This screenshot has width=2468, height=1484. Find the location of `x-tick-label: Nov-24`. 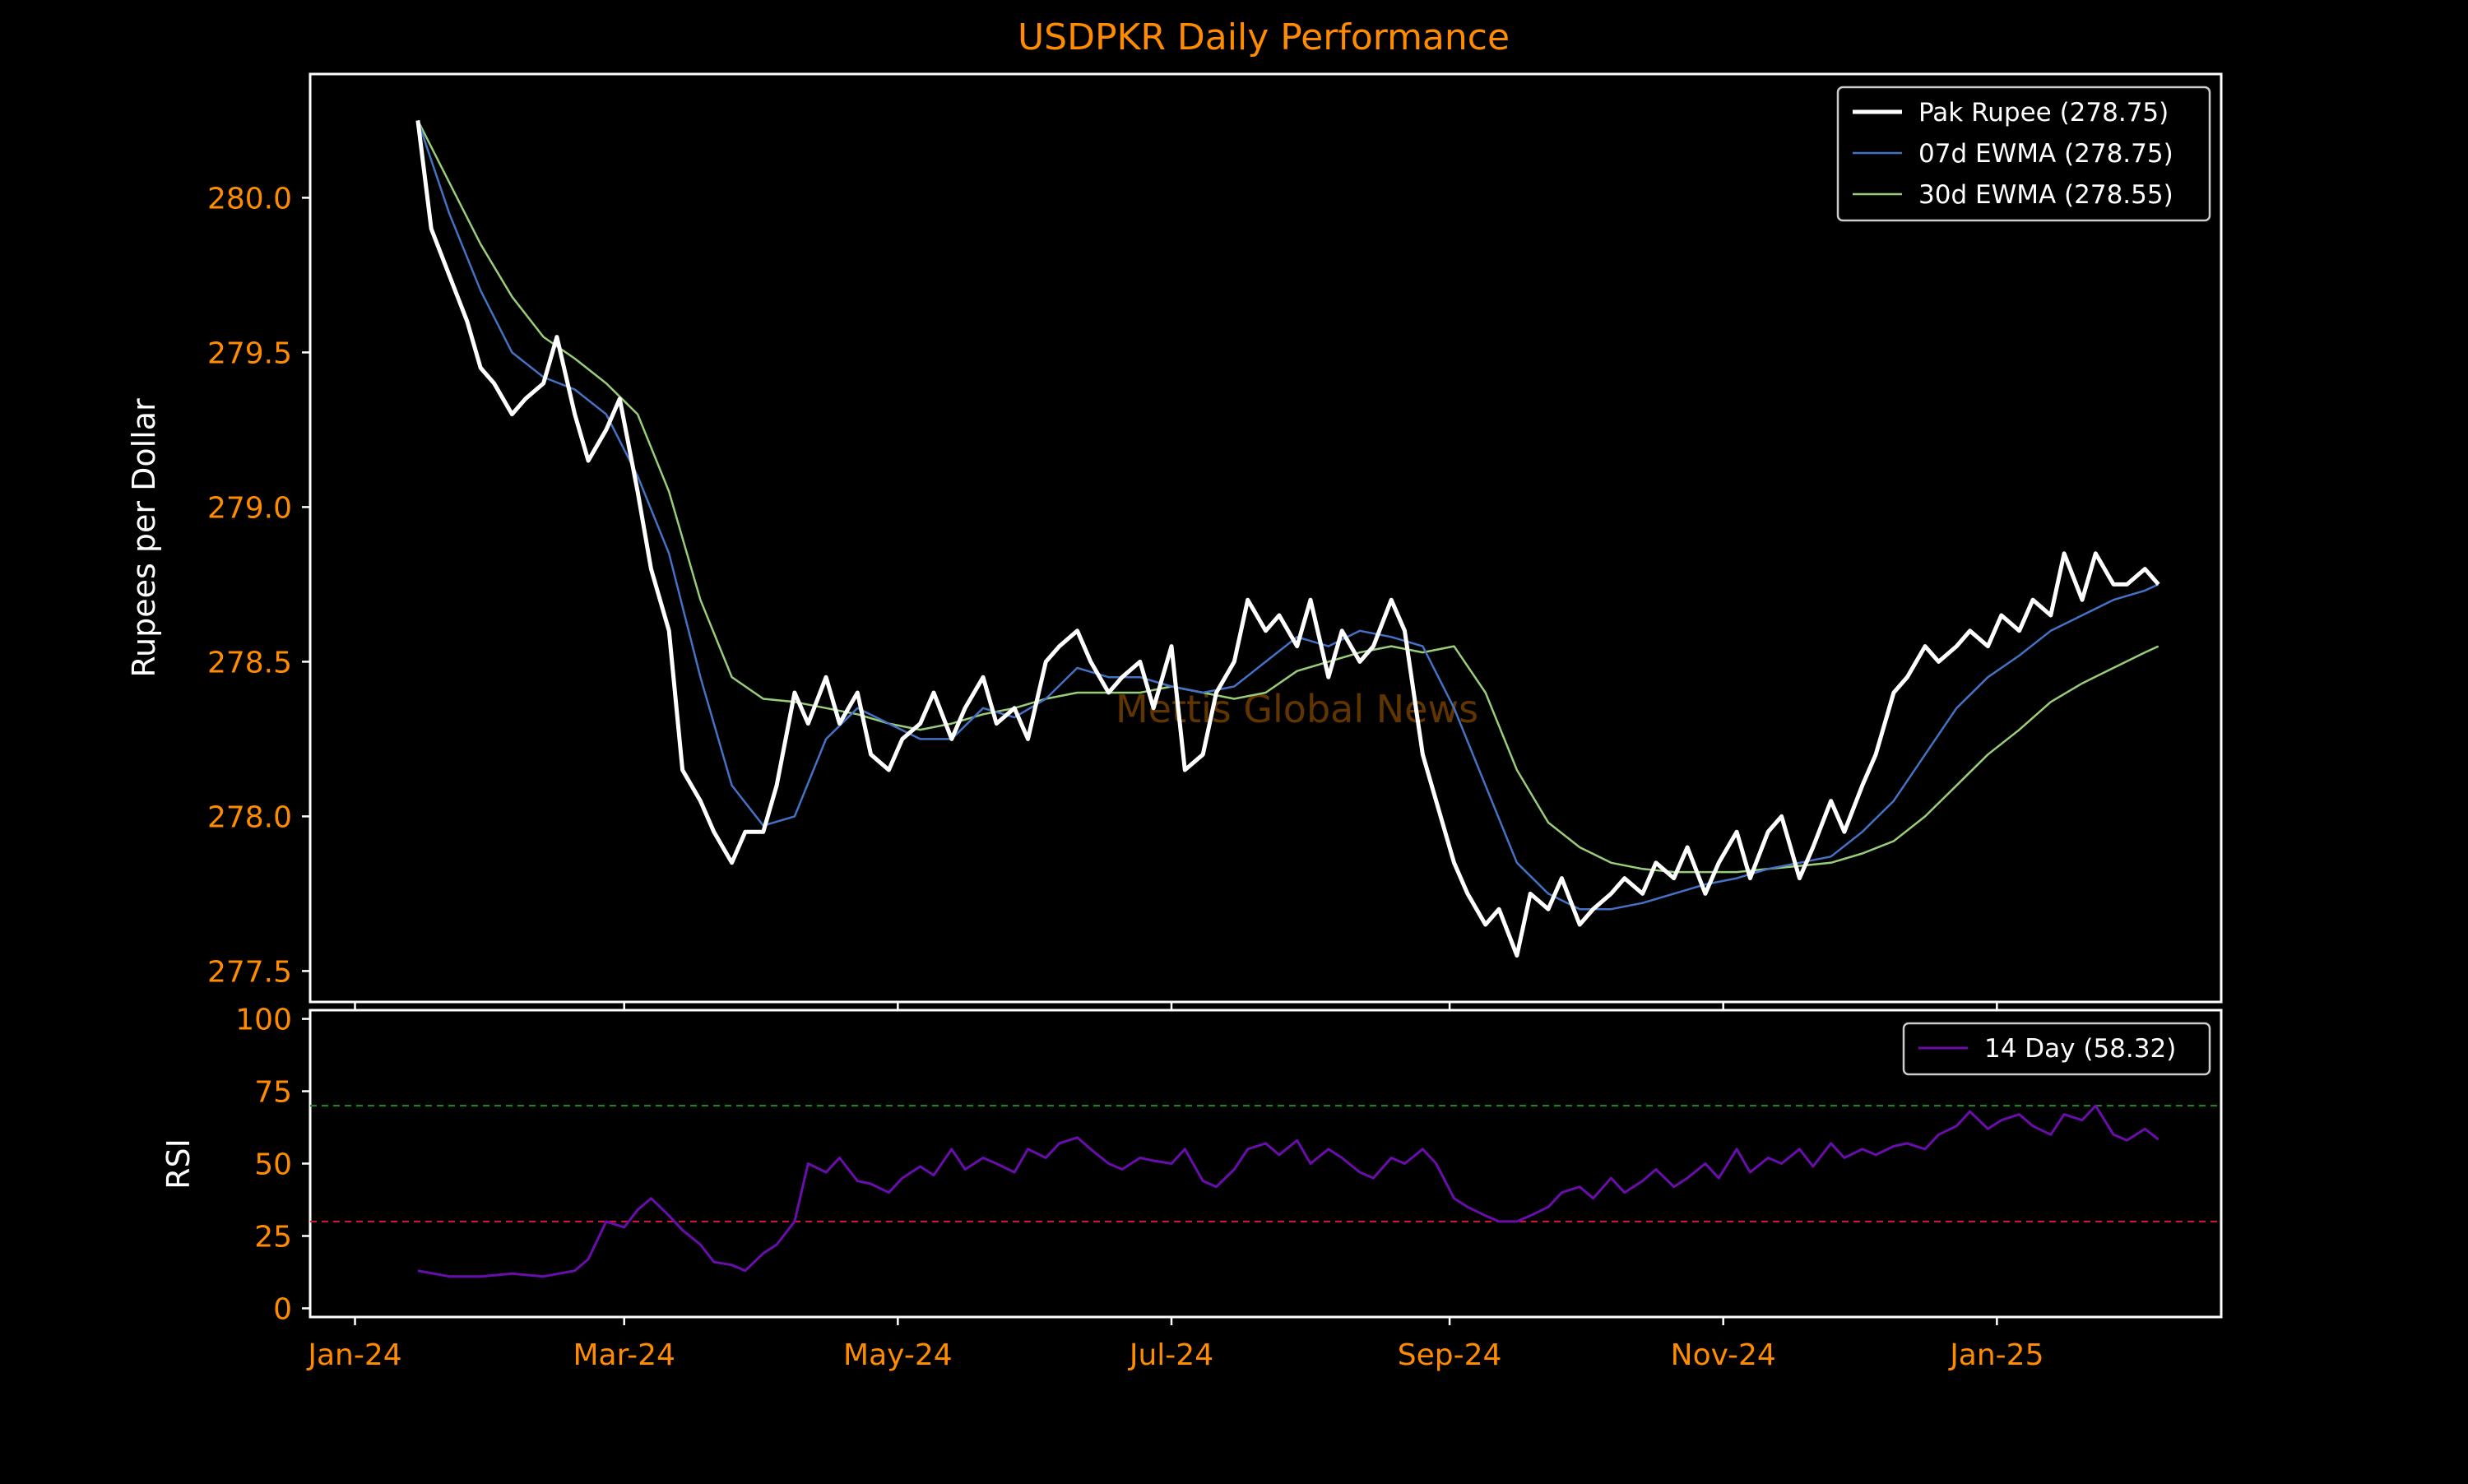

x-tick-label: Nov-24 is located at coordinates (1723, 1355).